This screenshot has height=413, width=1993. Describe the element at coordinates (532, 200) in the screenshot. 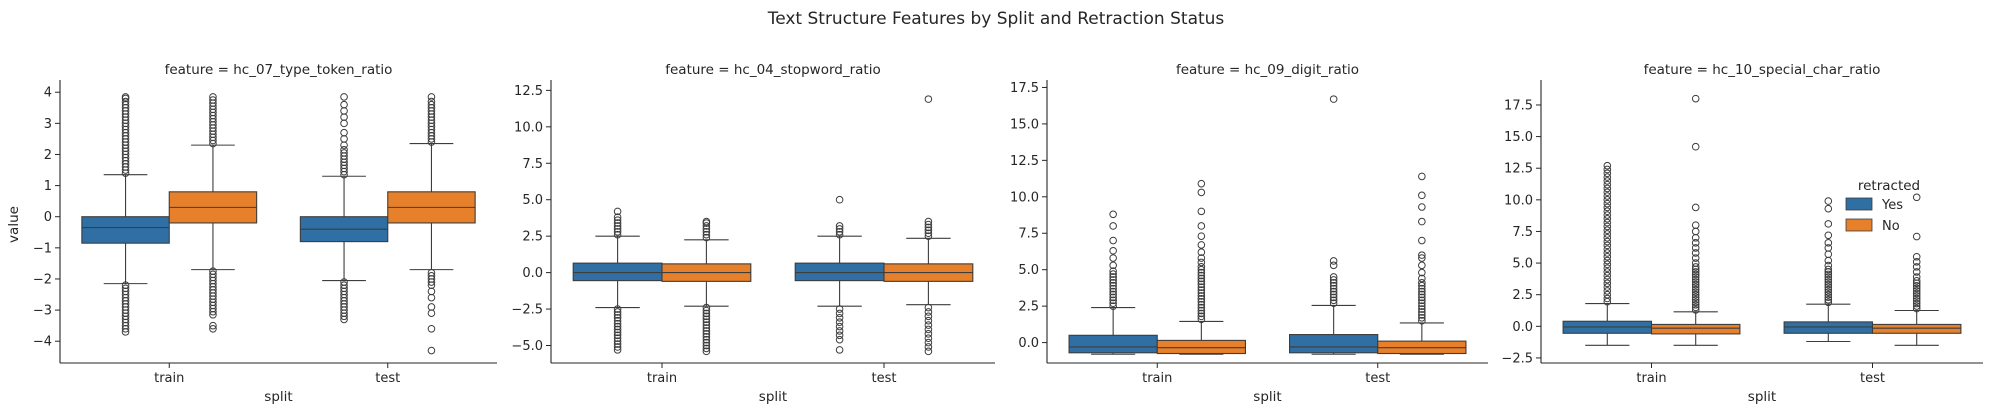

I see `y-tick-label: 5.0` at that location.